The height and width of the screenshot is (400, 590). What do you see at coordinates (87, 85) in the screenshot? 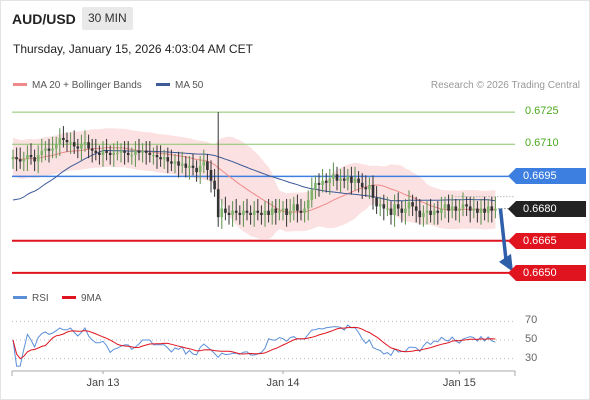
I see `legend-ma-bb-label: MA 20 + Bollinger Bands` at bounding box center [87, 85].